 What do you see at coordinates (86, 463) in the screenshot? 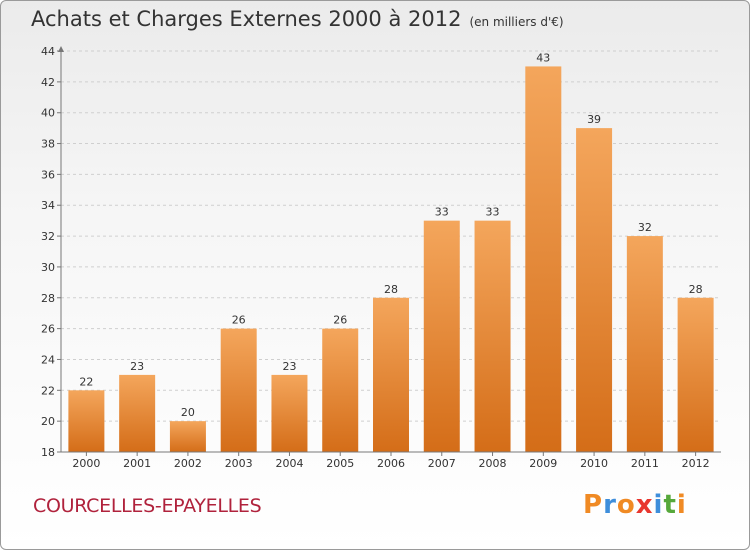
I see `x-tick-label: 2000` at bounding box center [86, 463].